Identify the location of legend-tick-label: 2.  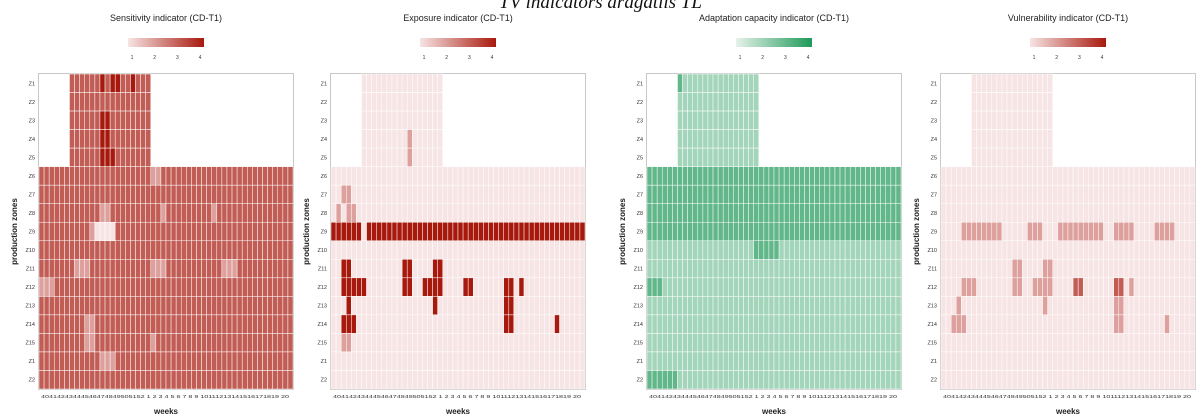
(1056, 58).